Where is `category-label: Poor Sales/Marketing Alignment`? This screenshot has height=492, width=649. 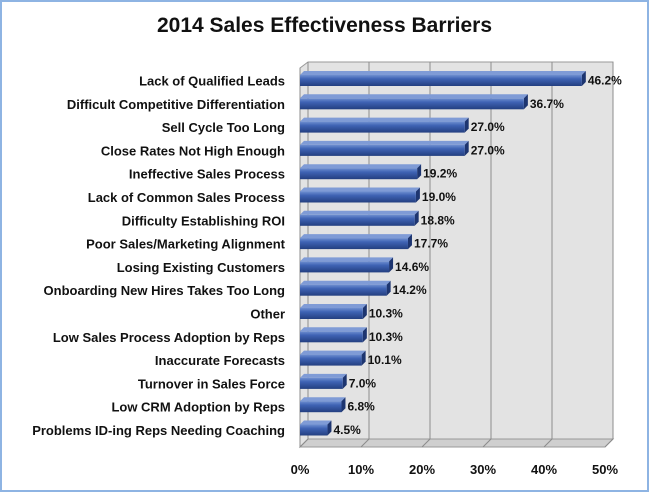
category-label: Poor Sales/Marketing Alignment is located at coordinates (186, 244).